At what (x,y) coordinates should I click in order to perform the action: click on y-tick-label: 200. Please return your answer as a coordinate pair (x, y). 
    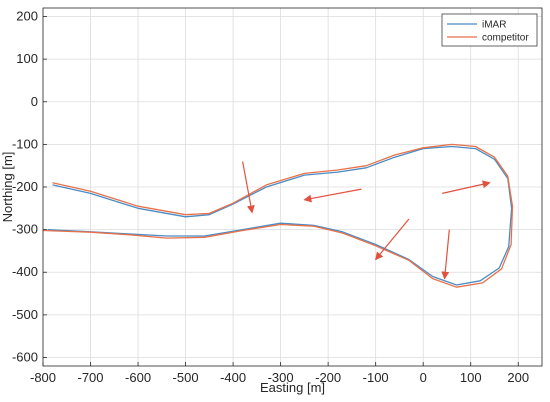
    Looking at the image, I should click on (27, 16).